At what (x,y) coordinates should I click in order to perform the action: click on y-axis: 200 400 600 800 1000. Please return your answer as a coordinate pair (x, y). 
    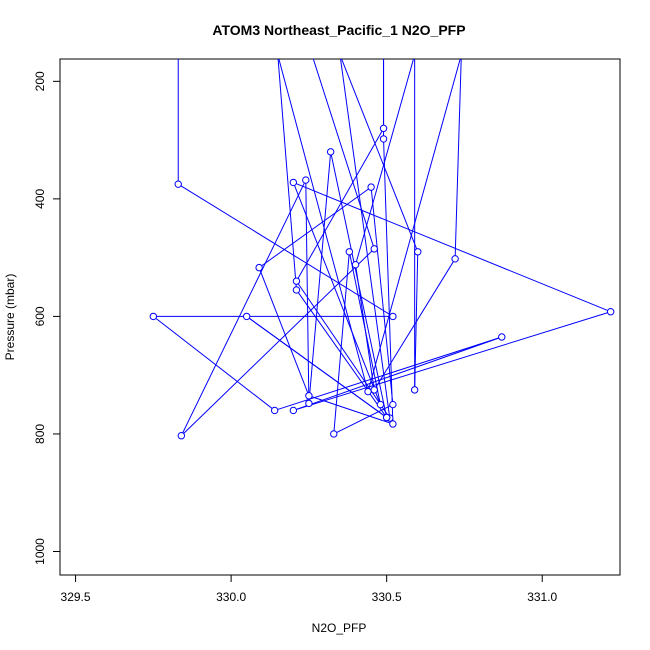
    Looking at the image, I should click on (47, 318).